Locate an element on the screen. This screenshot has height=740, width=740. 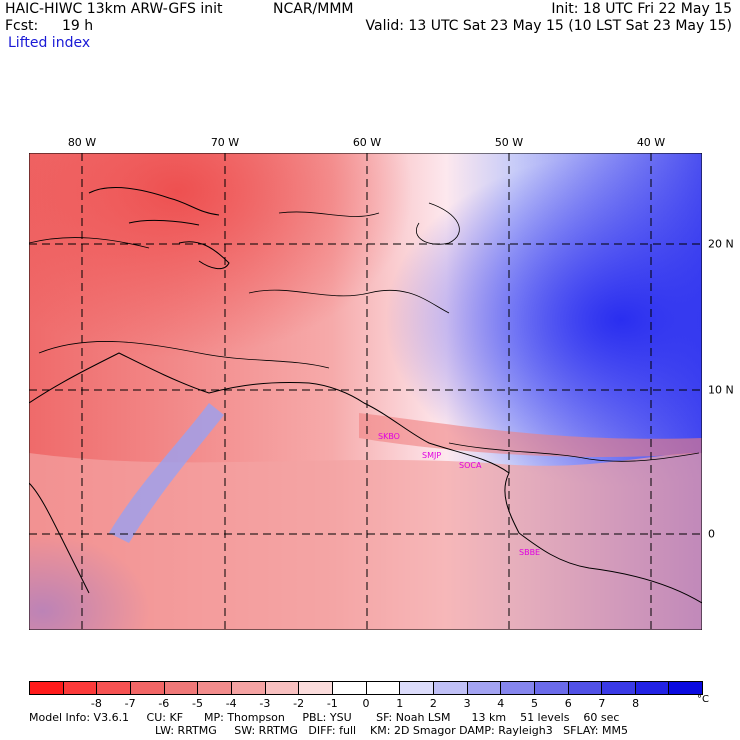
colorbar-tick-label: 3 is located at coordinates (467, 703).